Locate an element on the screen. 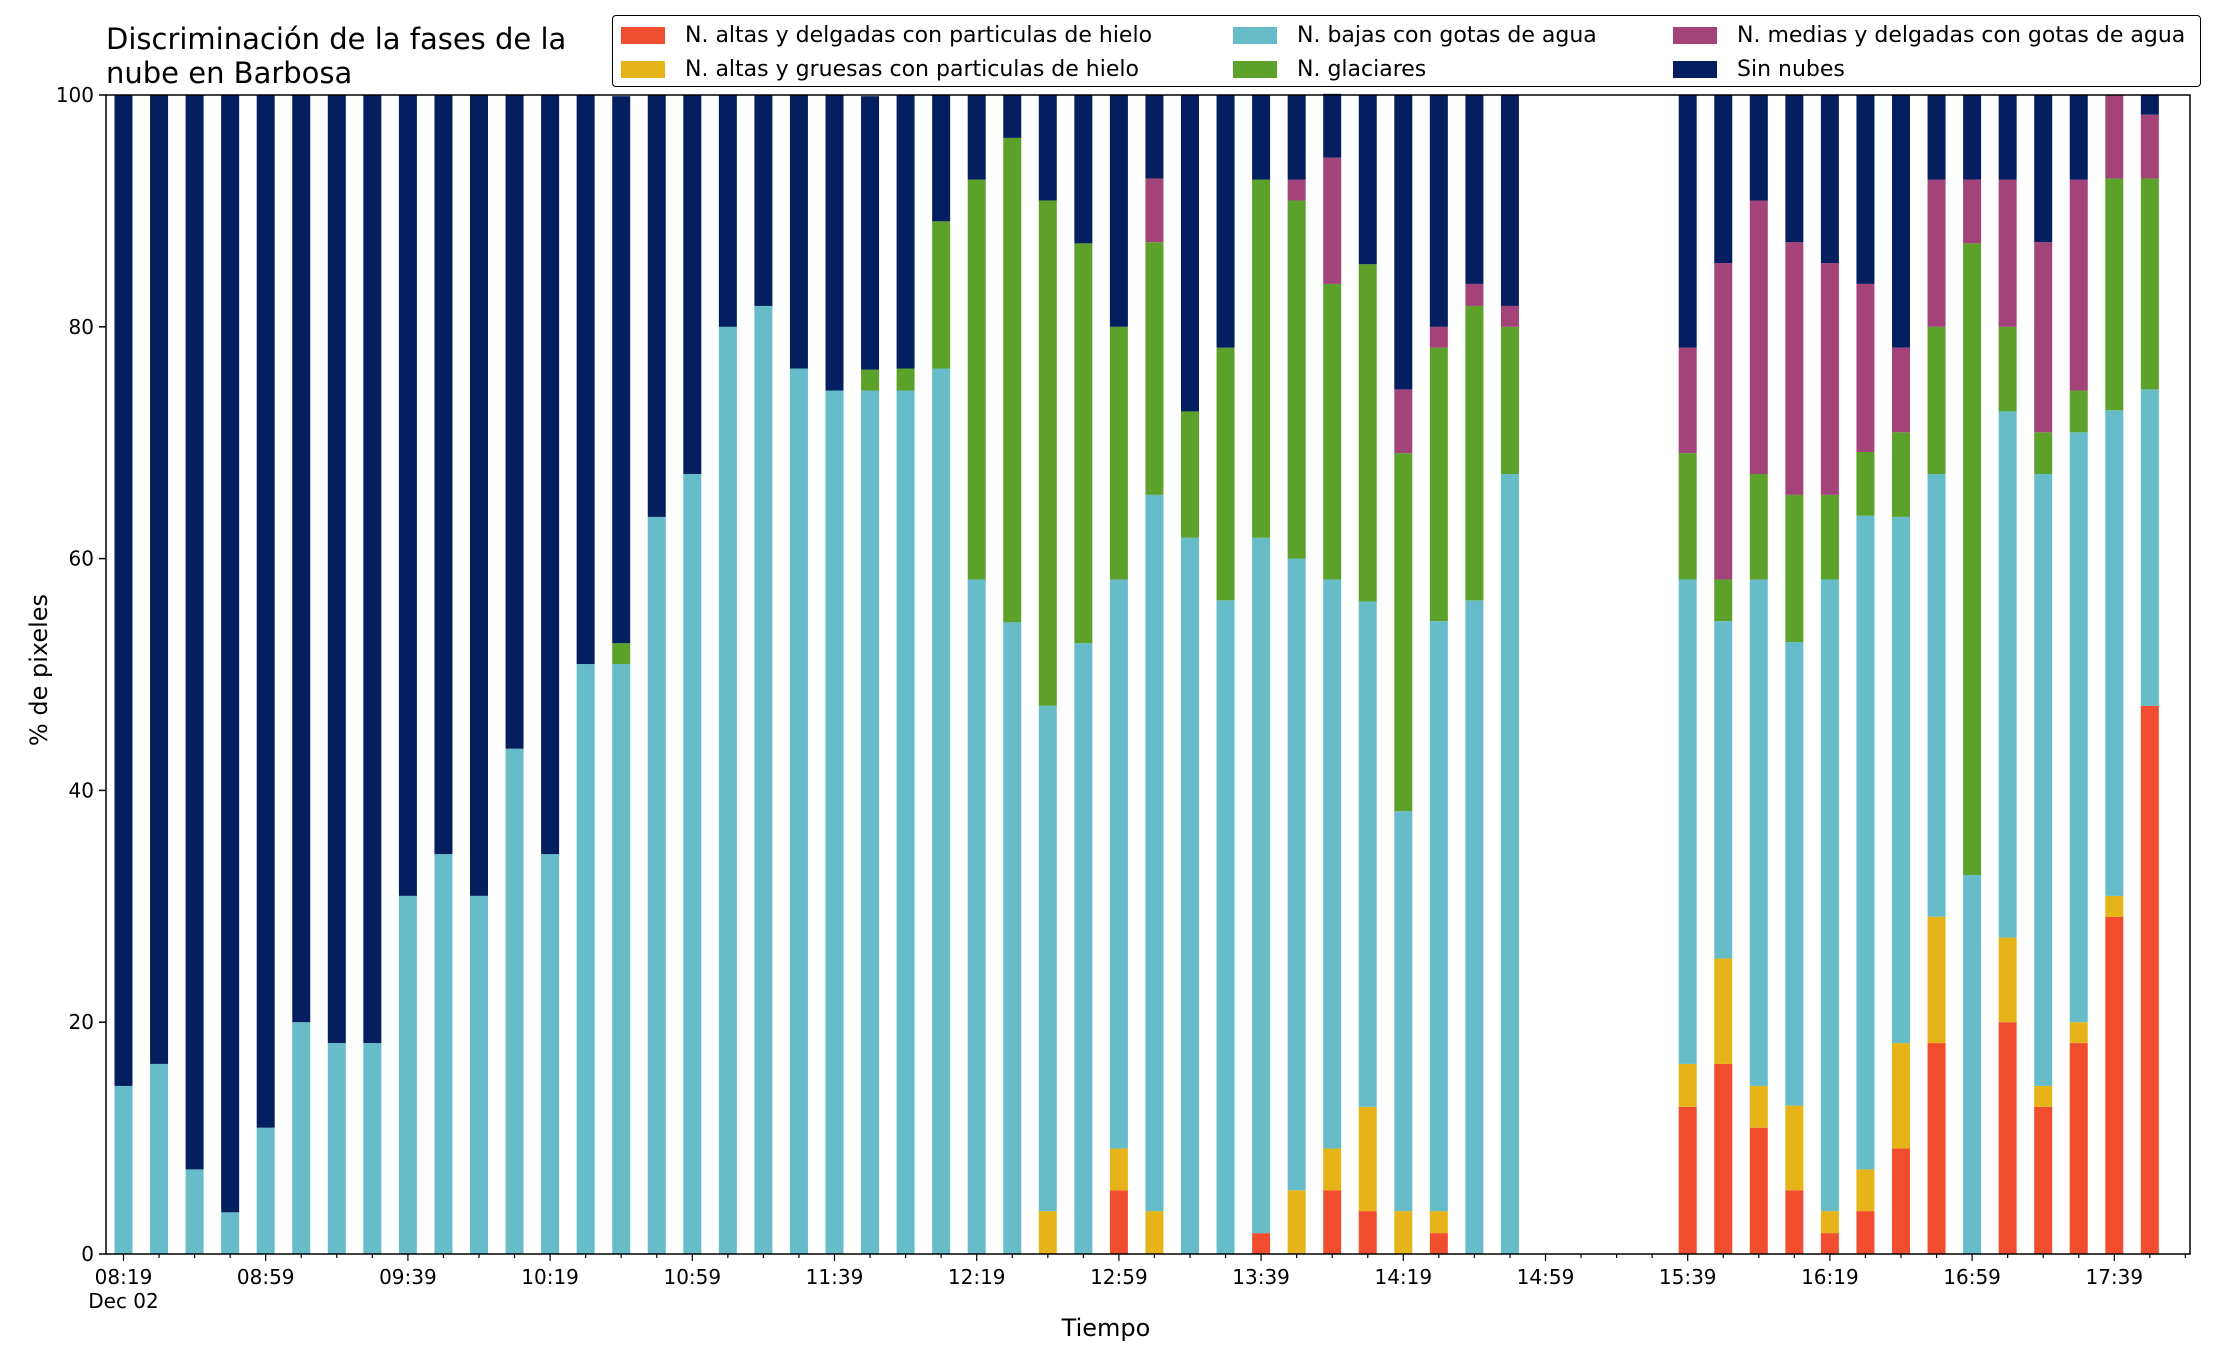  y-tick-label: 0 is located at coordinates (87, 1254).